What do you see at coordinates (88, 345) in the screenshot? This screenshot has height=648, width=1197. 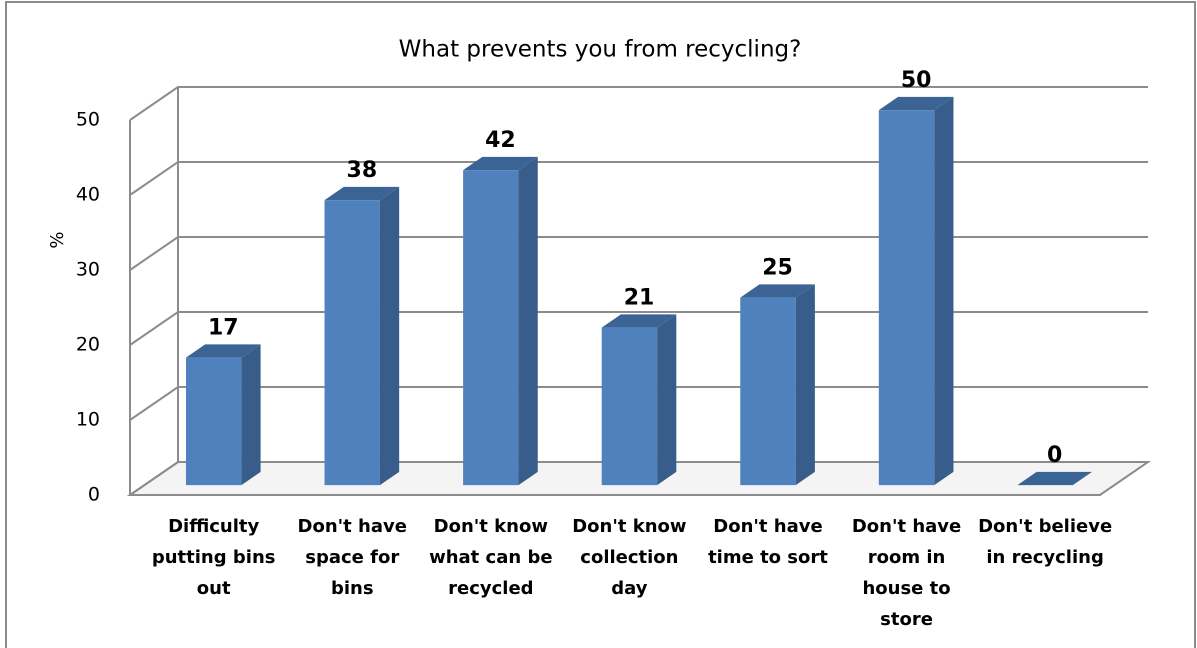 I see `y-tick-label: 20` at bounding box center [88, 345].